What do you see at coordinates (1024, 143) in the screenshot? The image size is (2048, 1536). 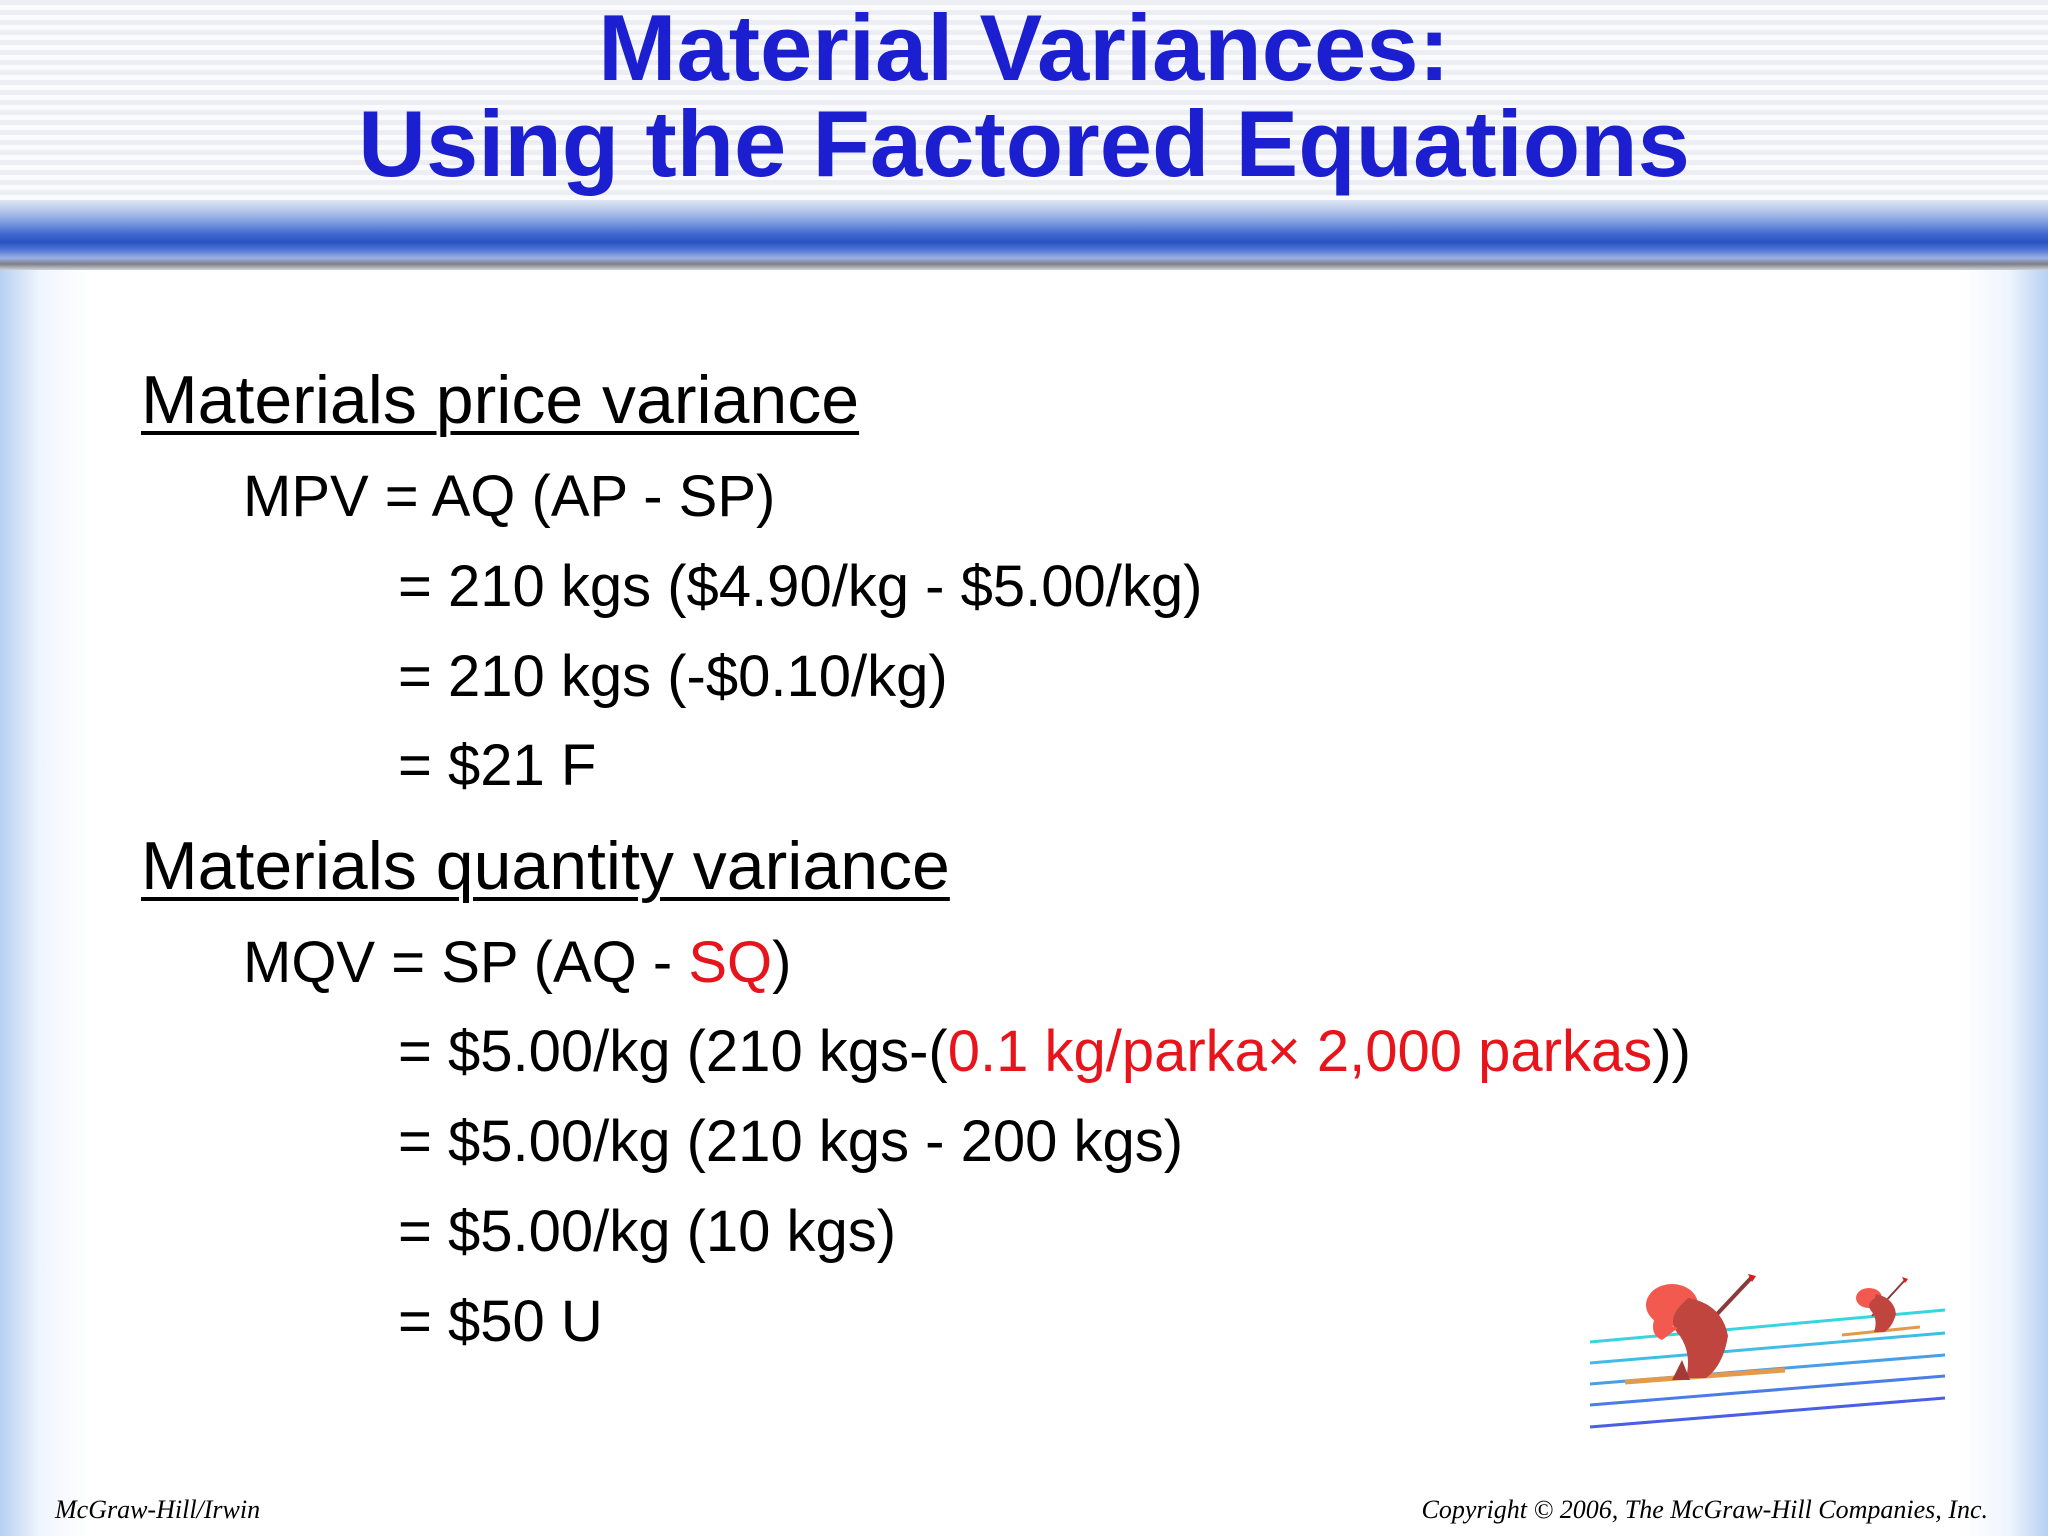 I see `title-line-2: Using the Factored Equations` at bounding box center [1024, 143].